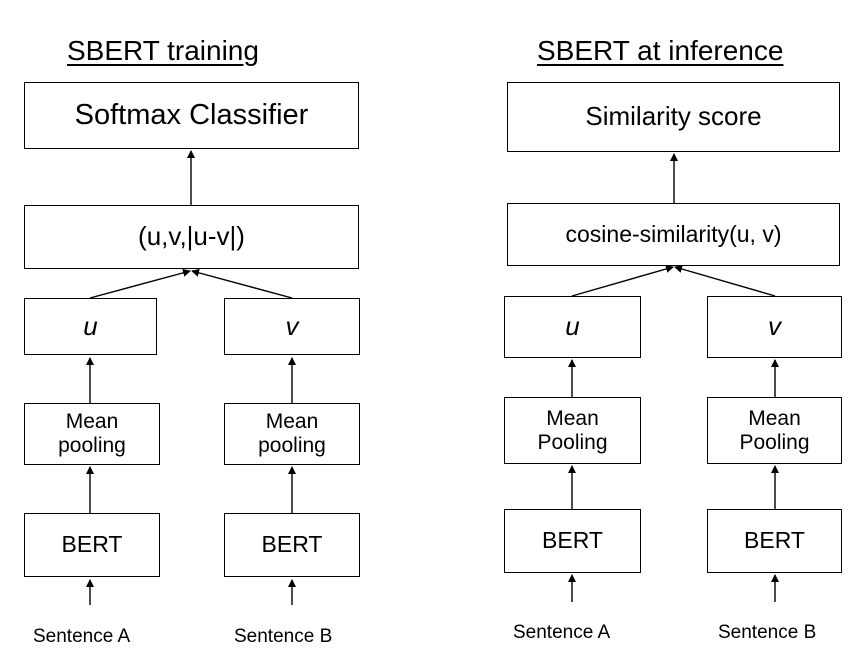  I want to click on inference-bert-b-label: BERT, so click(774, 540).